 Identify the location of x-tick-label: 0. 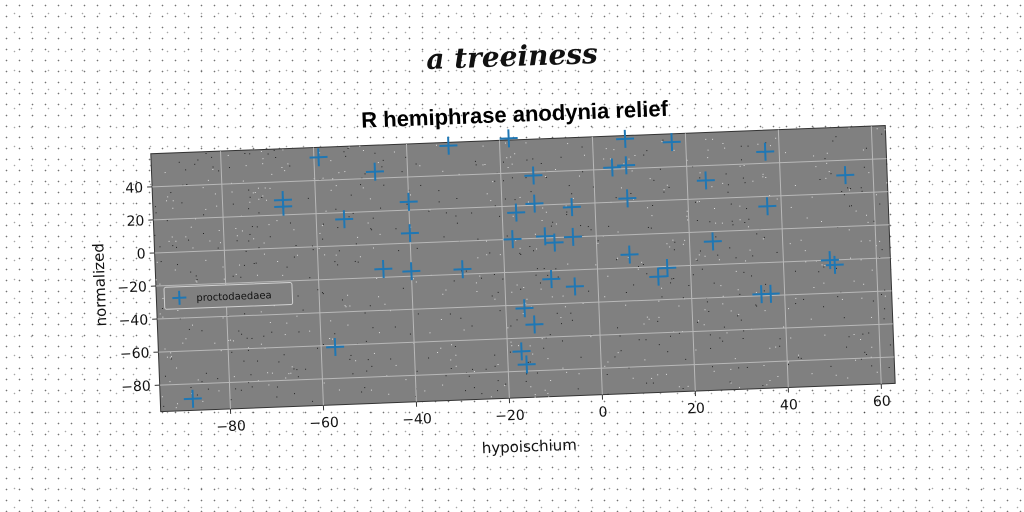
(603, 412).